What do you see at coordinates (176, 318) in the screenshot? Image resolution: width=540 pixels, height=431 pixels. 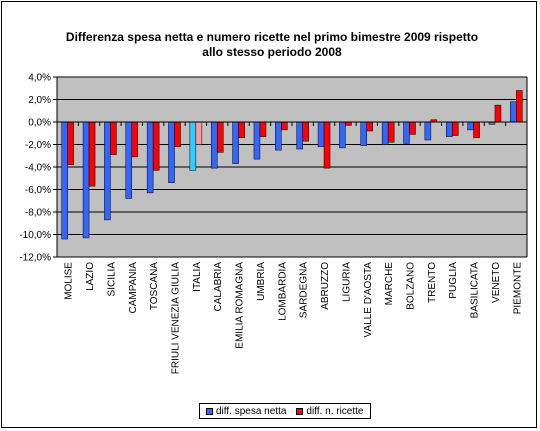 I see `category-label: FRIULI VENEZIA GIULIA` at bounding box center [176, 318].